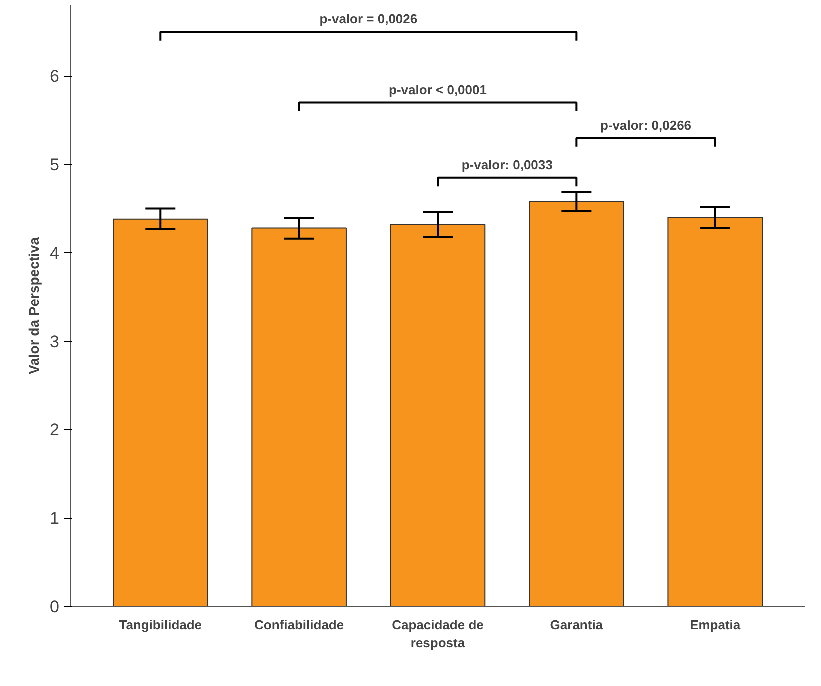 This screenshot has height=686, width=821. What do you see at coordinates (55, 430) in the screenshot?
I see `y-tick-label: 2` at bounding box center [55, 430].